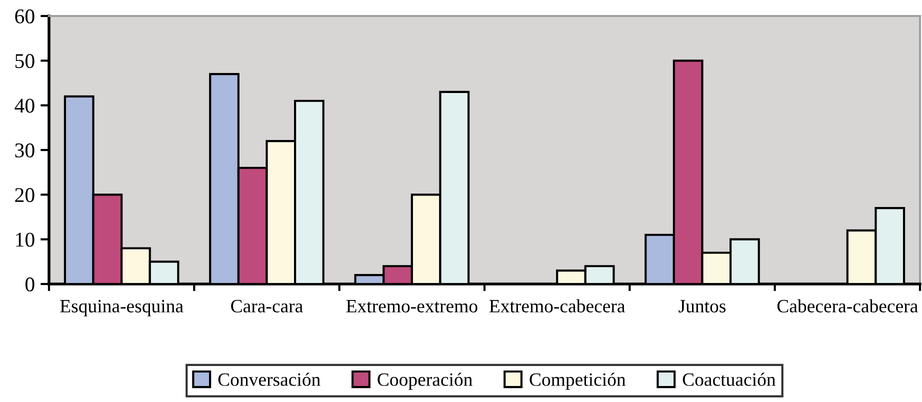 The width and height of the screenshot is (922, 402). Describe the element at coordinates (847, 305) in the screenshot. I see `x-tick-label: Cabecera-cabecera` at that location.